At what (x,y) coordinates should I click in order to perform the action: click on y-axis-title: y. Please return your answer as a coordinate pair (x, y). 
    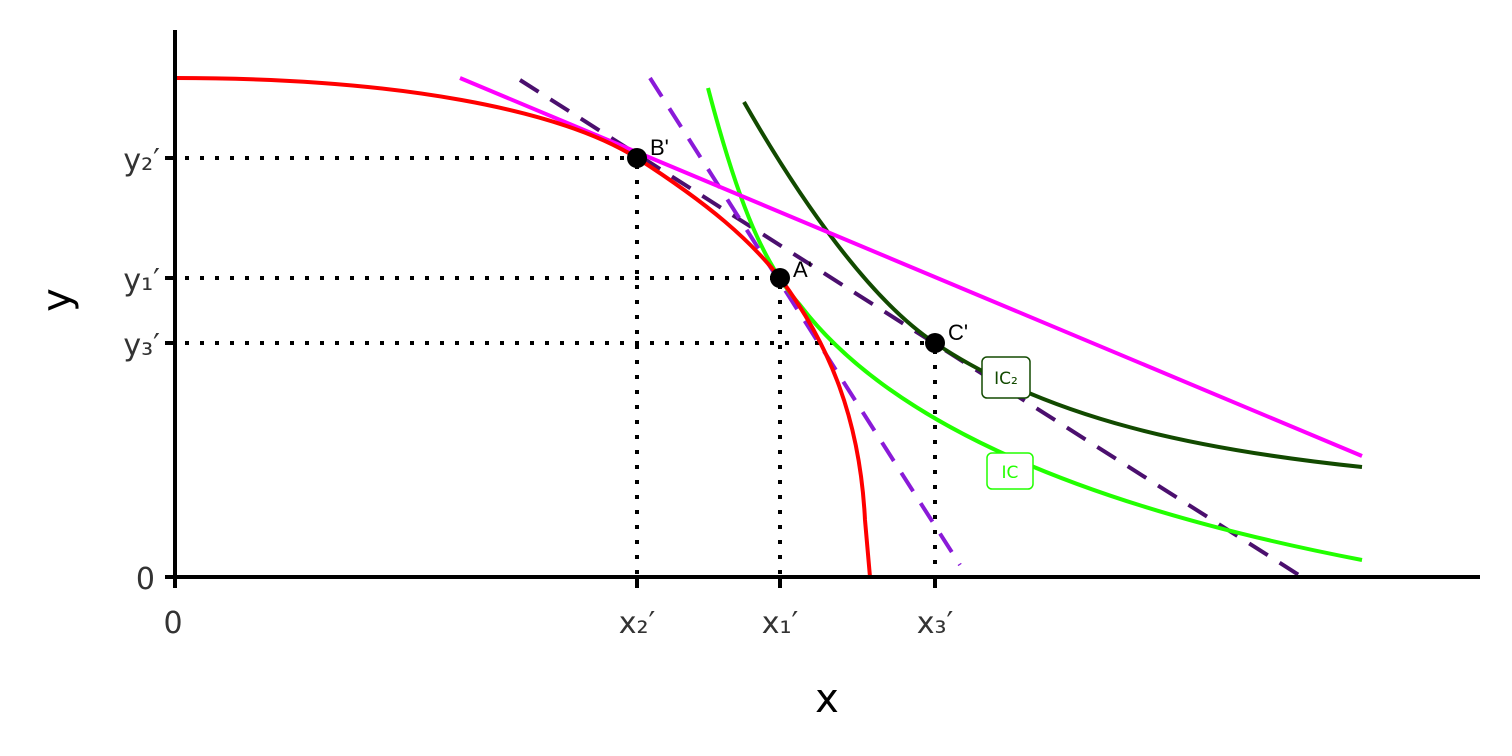
    Looking at the image, I should click on (57, 300).